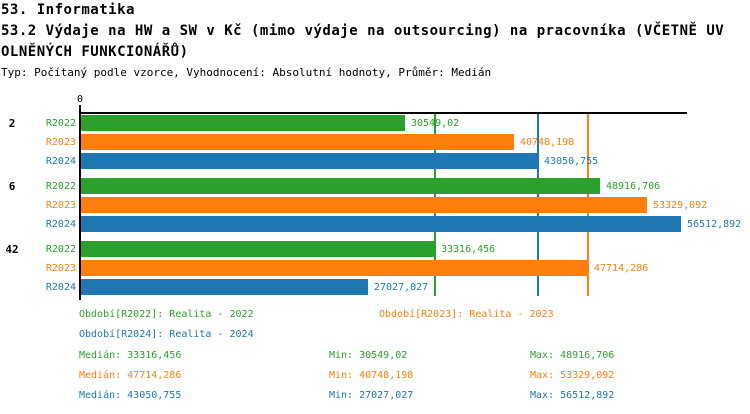 The height and width of the screenshot is (414, 750). What do you see at coordinates (401, 287) in the screenshot?
I see `bar-value-label-R2024-group-42: 27027,027` at bounding box center [401, 287].